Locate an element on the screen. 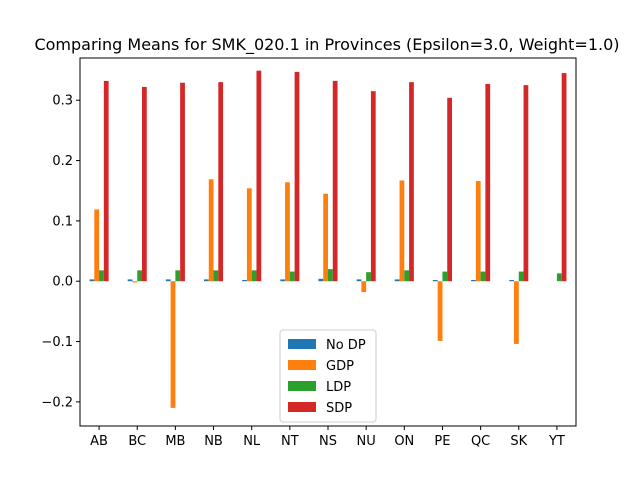 This screenshot has height=480, width=640. bar-ldp-ab is located at coordinates (101, 276).